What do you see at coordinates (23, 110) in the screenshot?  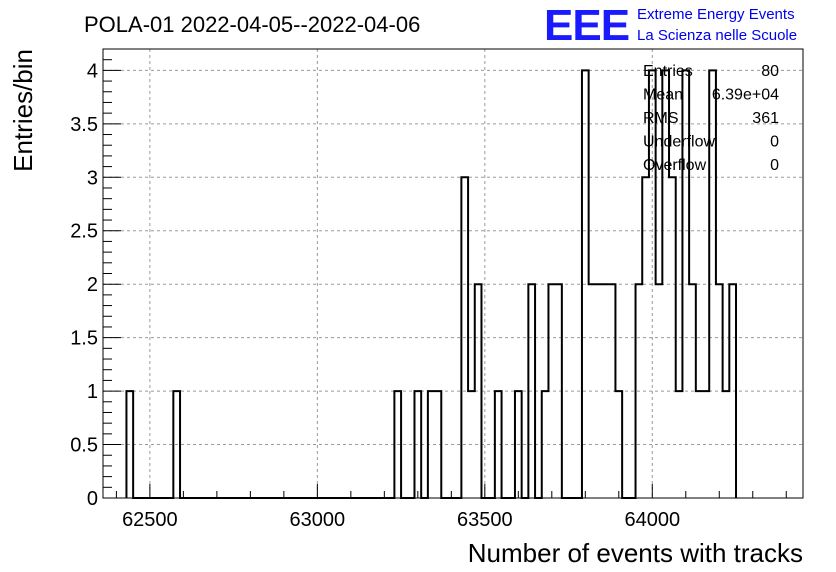 I see `y-axis-label: Entries/bin` at bounding box center [23, 110].